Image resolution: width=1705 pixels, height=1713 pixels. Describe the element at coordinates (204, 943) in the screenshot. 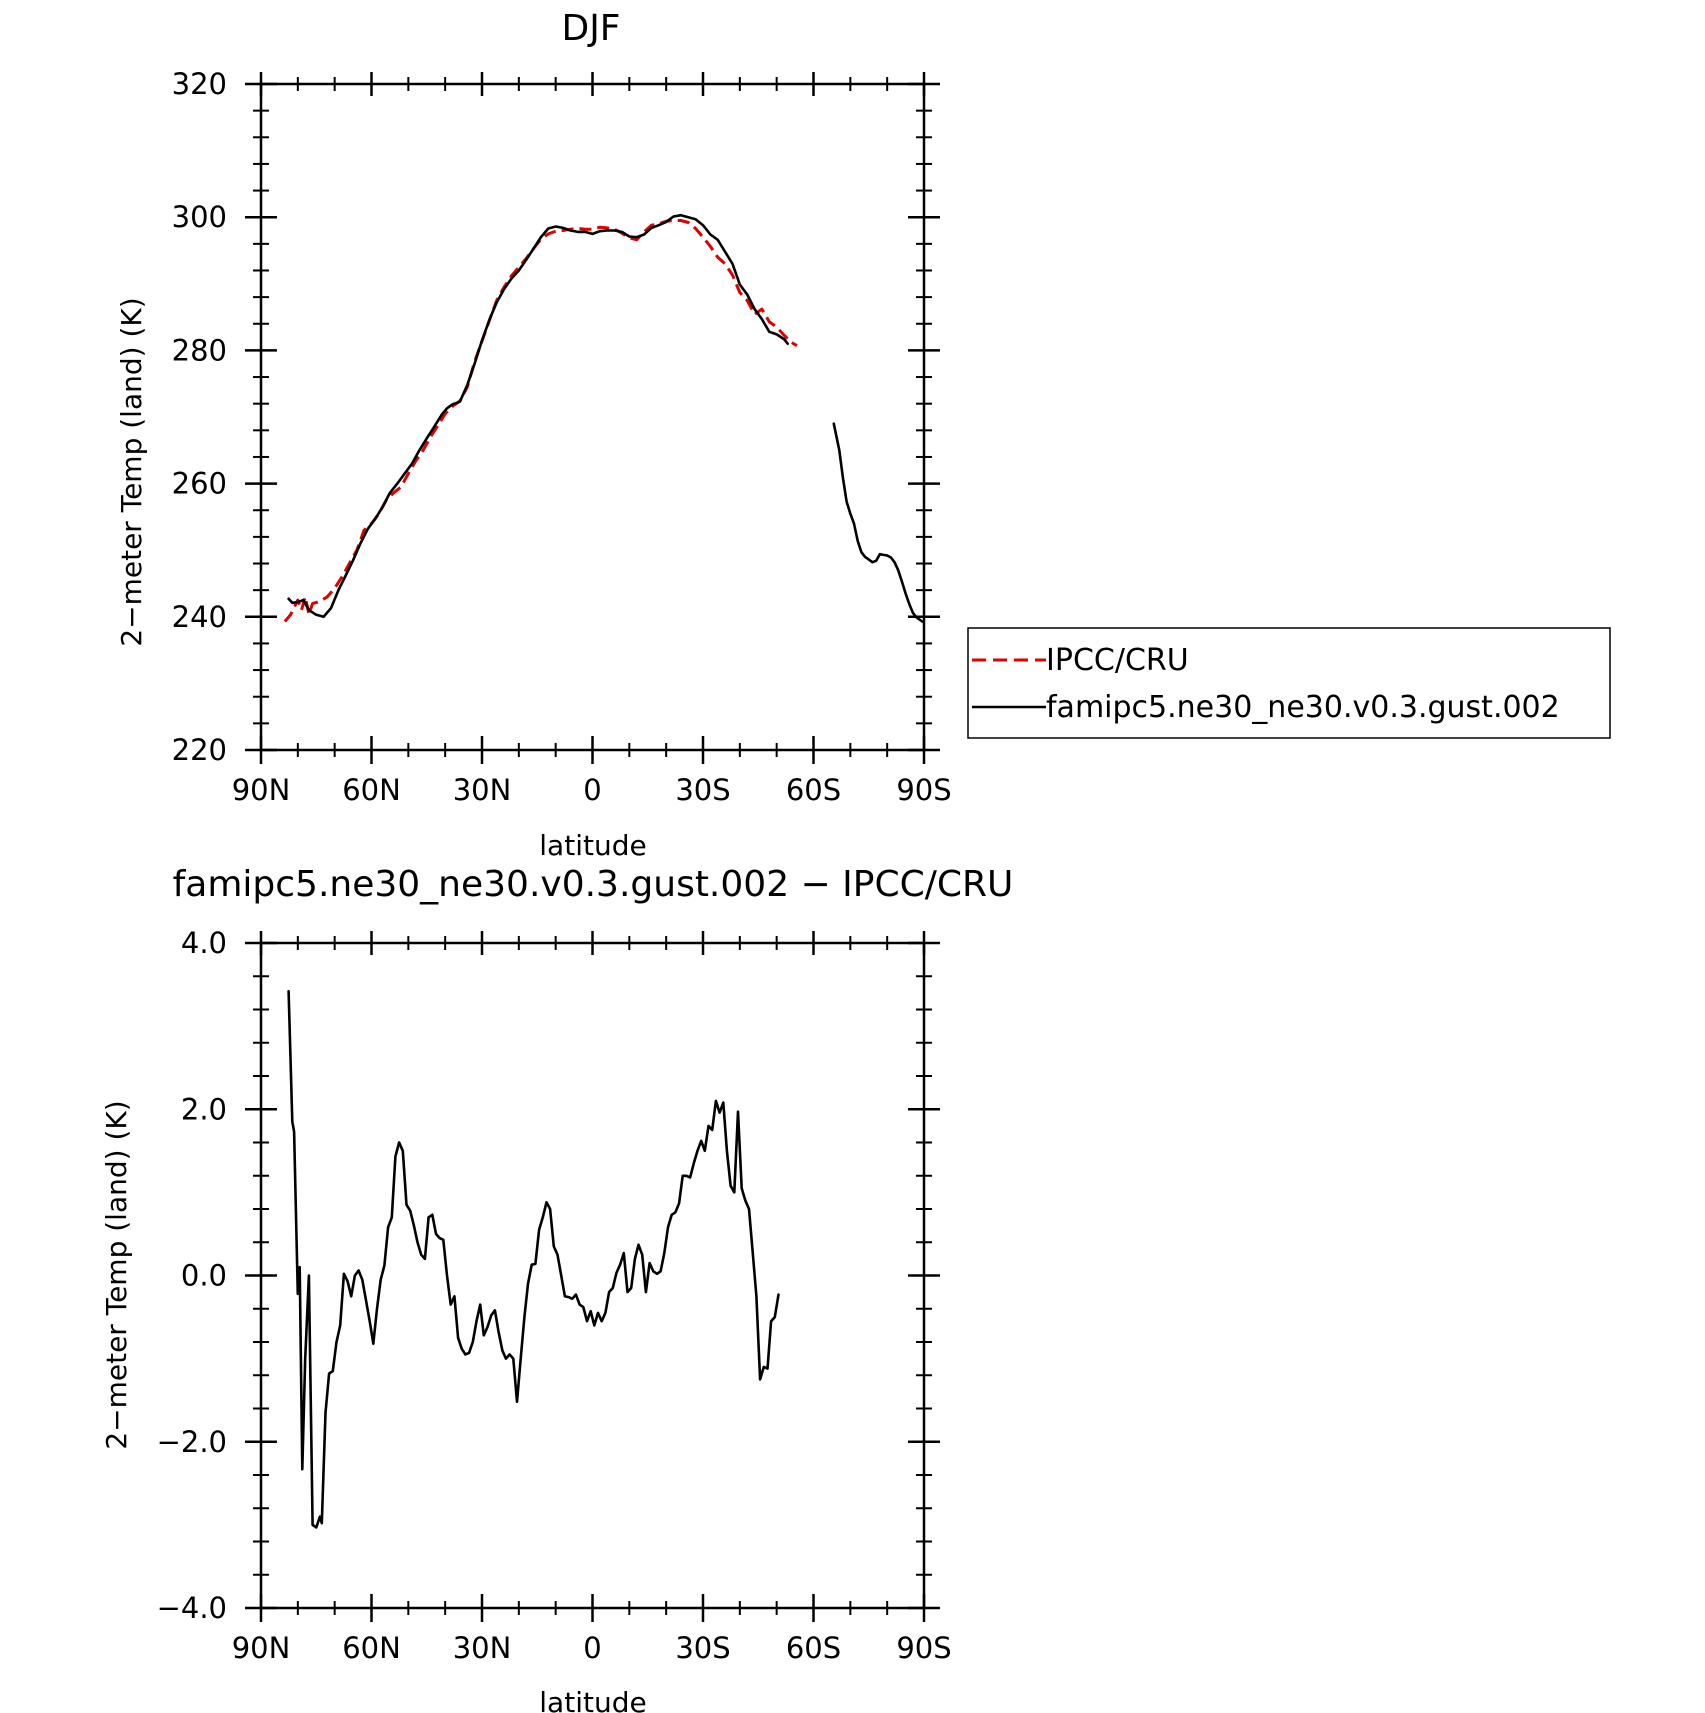

I see `y-tick-label: 4.0` at that location.